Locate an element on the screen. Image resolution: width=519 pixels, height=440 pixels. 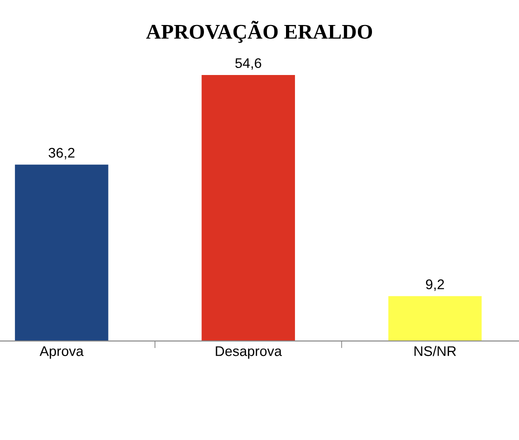
x-tick-label: NS/NR is located at coordinates (435, 351).